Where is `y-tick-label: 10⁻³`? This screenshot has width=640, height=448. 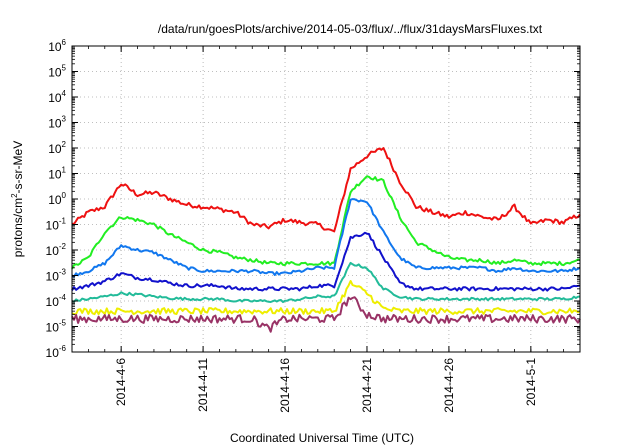 y-tick-label: 10⁻³ is located at coordinates (56, 276).